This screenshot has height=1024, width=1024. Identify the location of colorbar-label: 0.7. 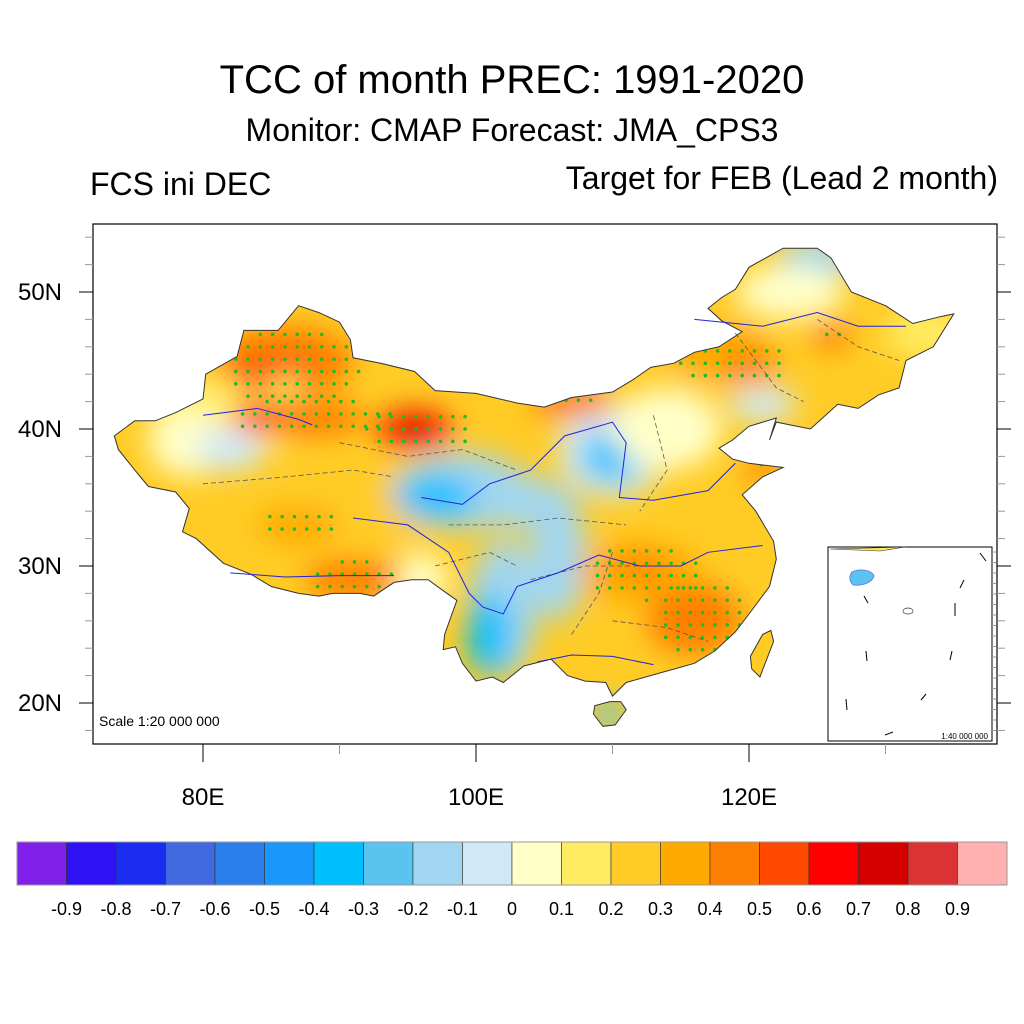
(858, 909).